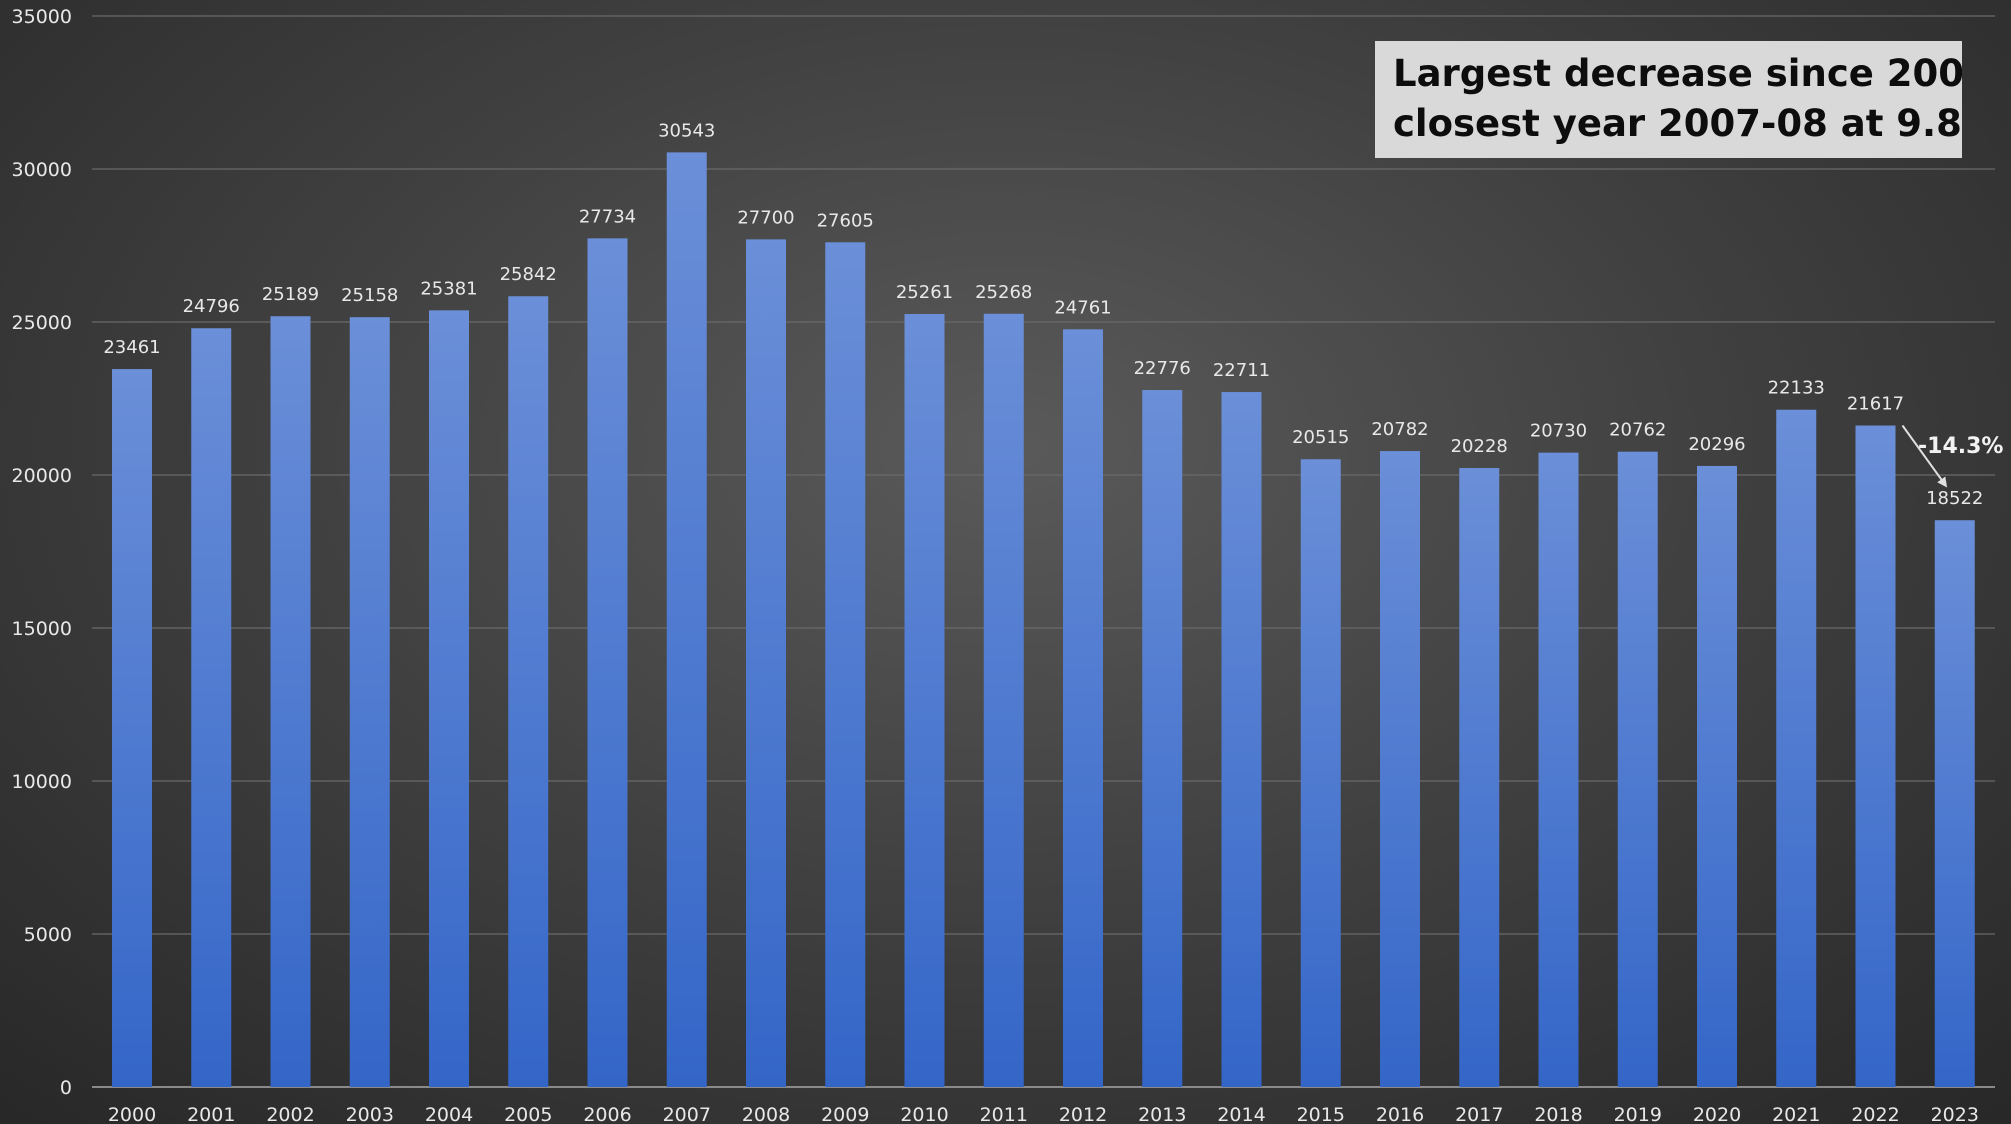 This screenshot has height=1124, width=2011. Describe the element at coordinates (687, 1114) in the screenshot. I see `x-tick-label: 2007` at that location.